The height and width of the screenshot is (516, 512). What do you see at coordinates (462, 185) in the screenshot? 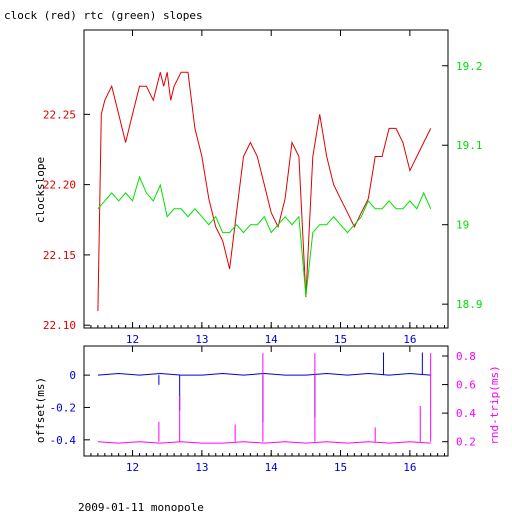
I see `top-right-y-axis: 18.9 19 19.1 19.2` at bounding box center [462, 185].